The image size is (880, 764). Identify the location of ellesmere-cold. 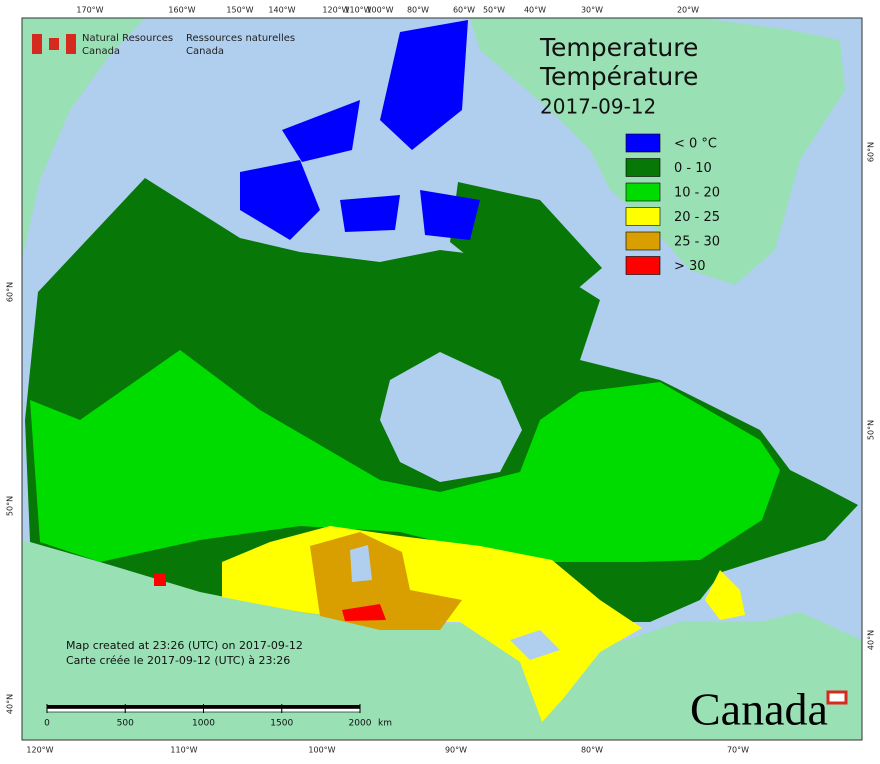
(424, 85).